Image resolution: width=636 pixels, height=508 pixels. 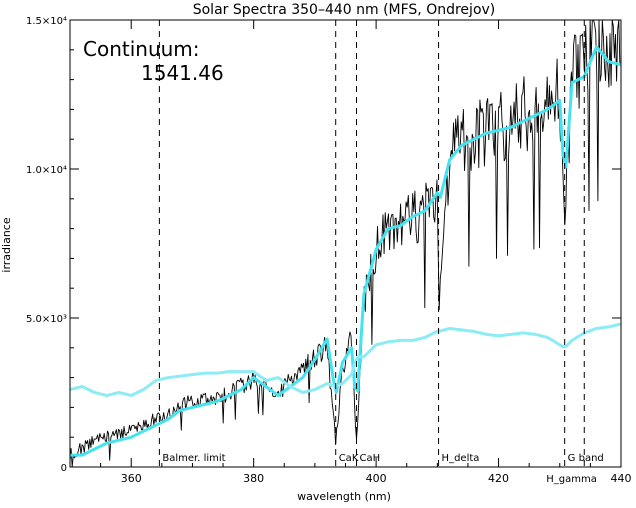 I want to click on marker-label: H_gamma, so click(x=571, y=479).